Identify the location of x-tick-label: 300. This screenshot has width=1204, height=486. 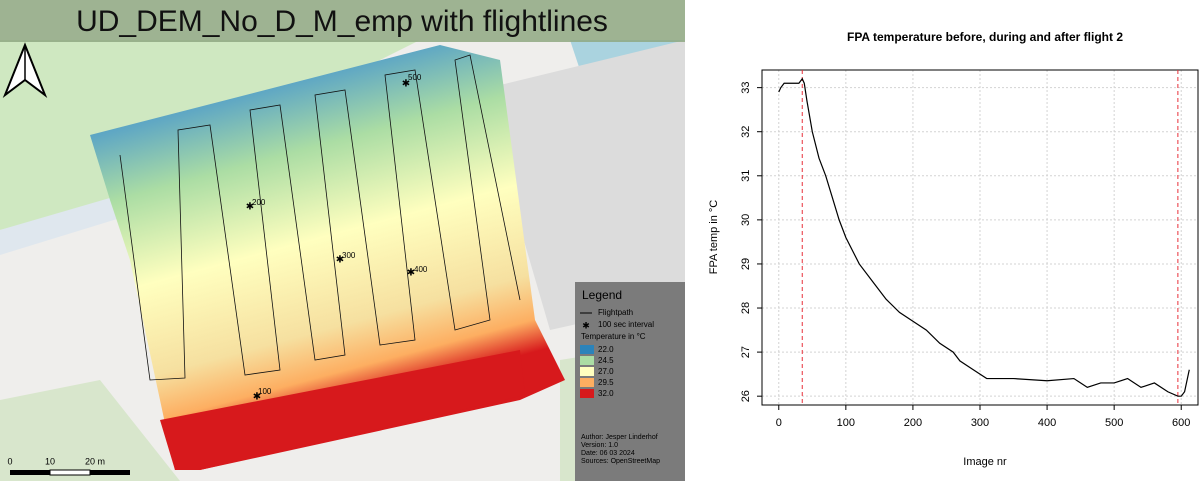
(980, 423).